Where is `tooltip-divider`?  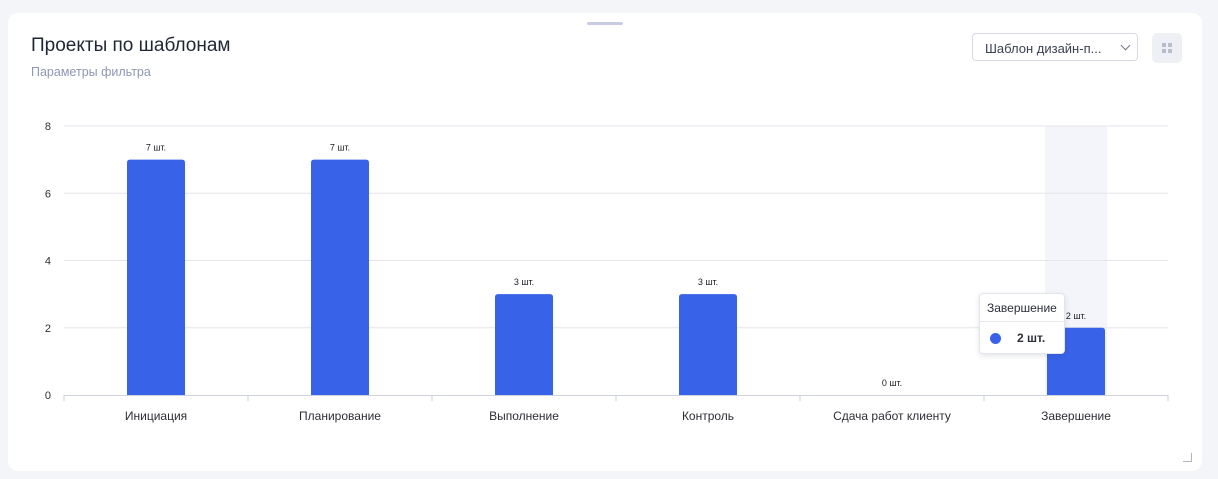 tooltip-divider is located at coordinates (1022, 321).